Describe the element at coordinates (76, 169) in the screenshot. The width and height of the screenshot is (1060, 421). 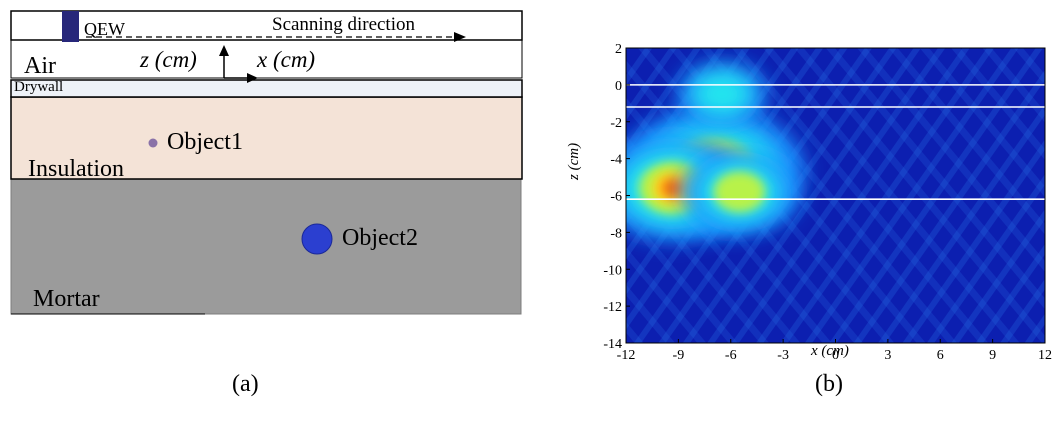
I see `insulation-label: Insulation` at that location.